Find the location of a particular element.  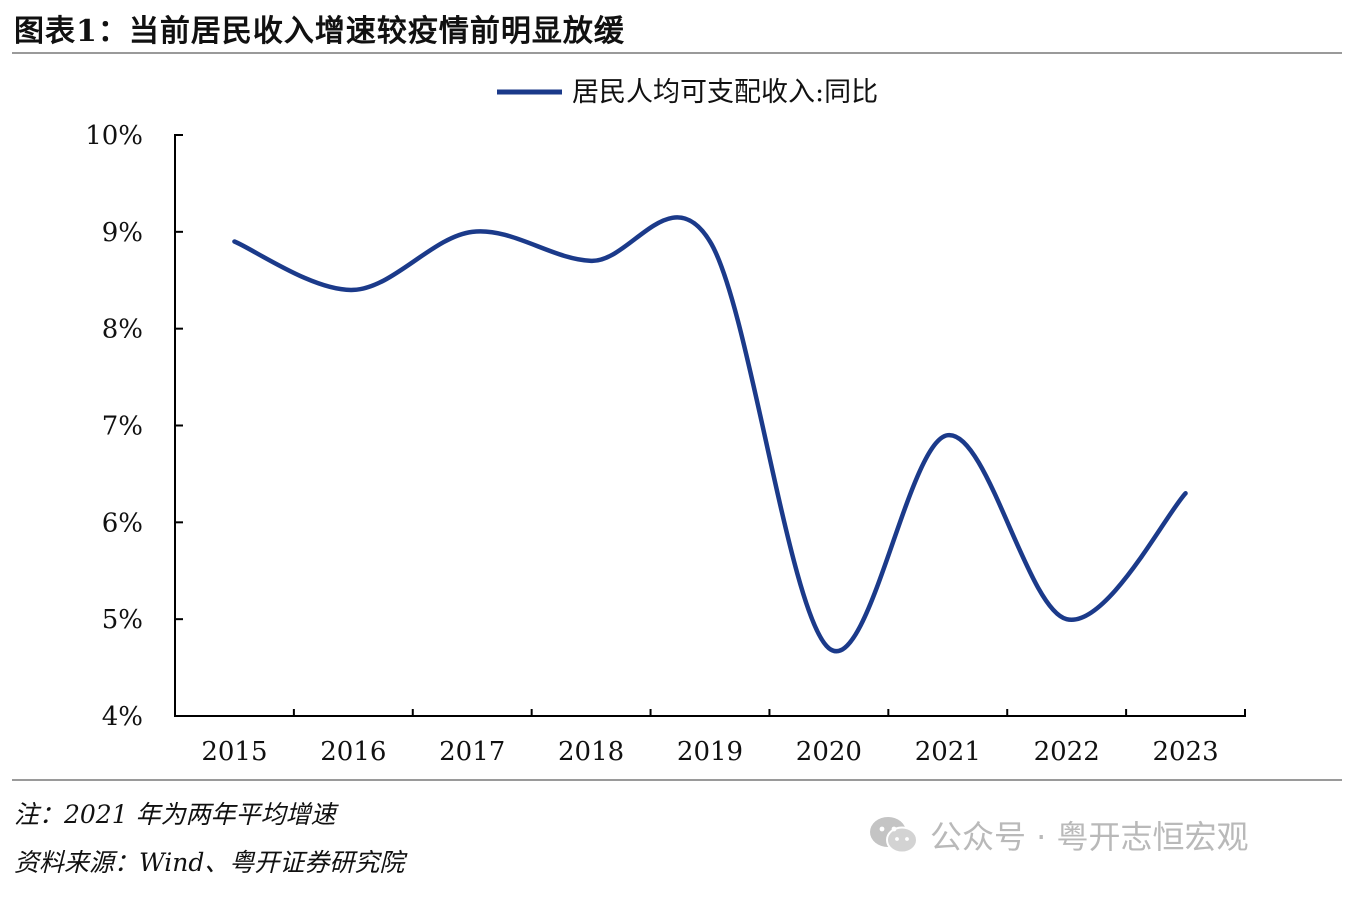

y-tick-label: 6% is located at coordinates (122, 523).